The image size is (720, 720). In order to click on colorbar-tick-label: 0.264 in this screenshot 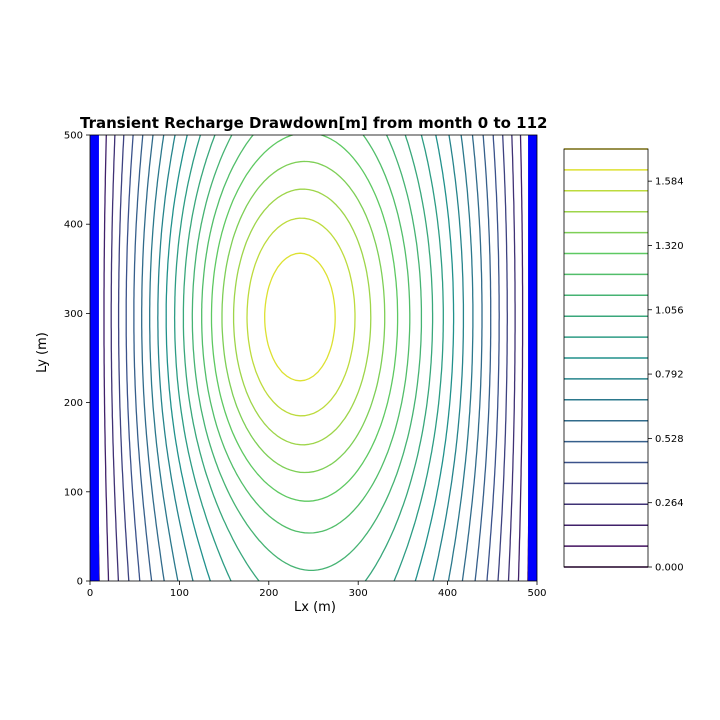, I will do `click(669, 503)`.